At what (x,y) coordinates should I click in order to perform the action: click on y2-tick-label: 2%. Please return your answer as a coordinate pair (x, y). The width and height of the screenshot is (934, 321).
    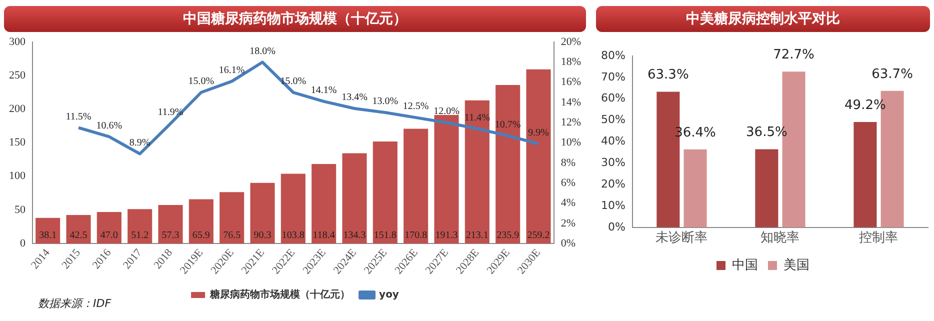
    Looking at the image, I should click on (568, 223).